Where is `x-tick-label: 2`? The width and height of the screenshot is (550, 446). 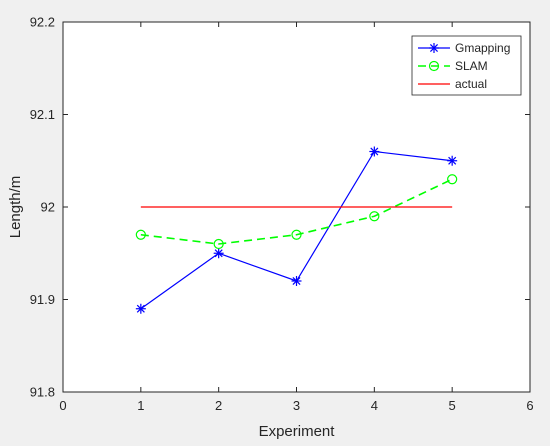
x-tick-label: 2 is located at coordinates (218, 405).